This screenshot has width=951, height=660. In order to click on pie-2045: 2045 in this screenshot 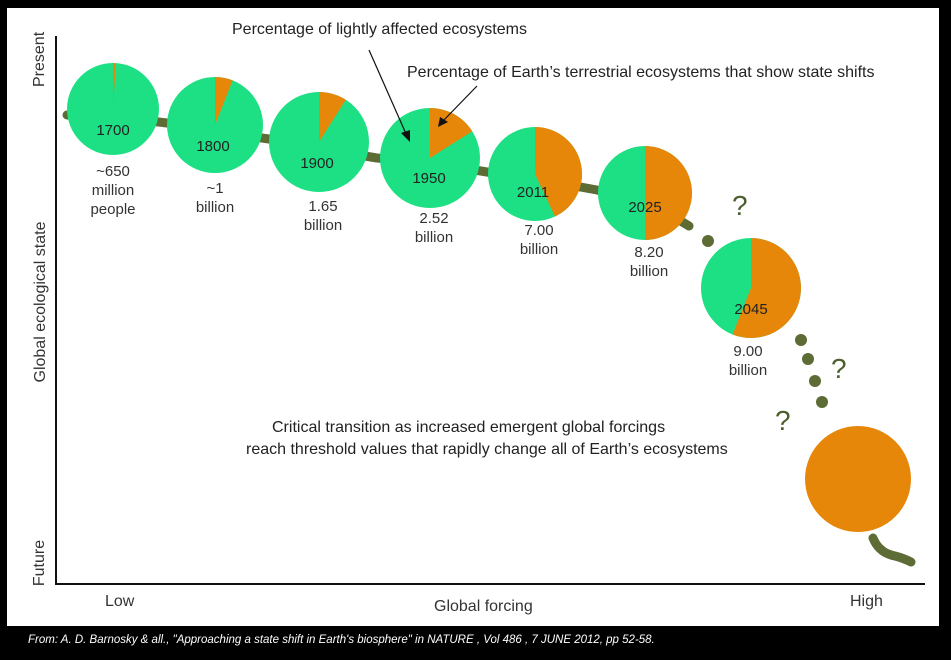, I will do `click(751, 288)`.